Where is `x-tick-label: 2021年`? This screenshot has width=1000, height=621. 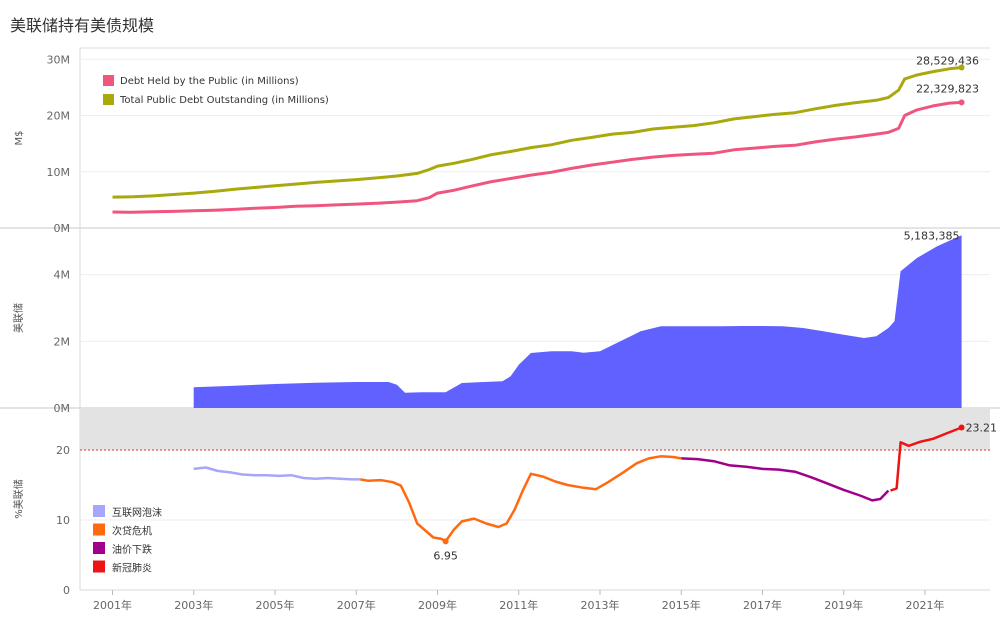
x-tick-label: 2021年 is located at coordinates (925, 605).